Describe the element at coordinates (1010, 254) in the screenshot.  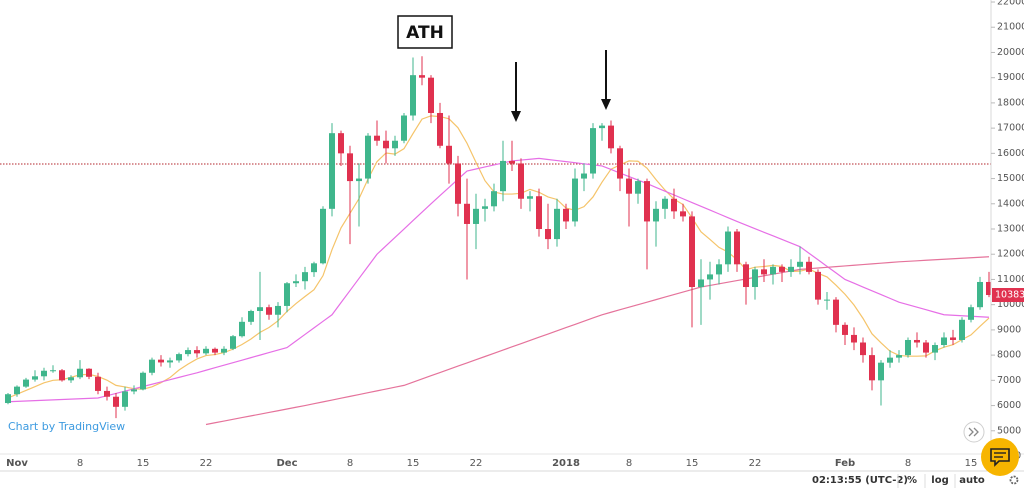
I see `y-tick-label: 12000` at that location.